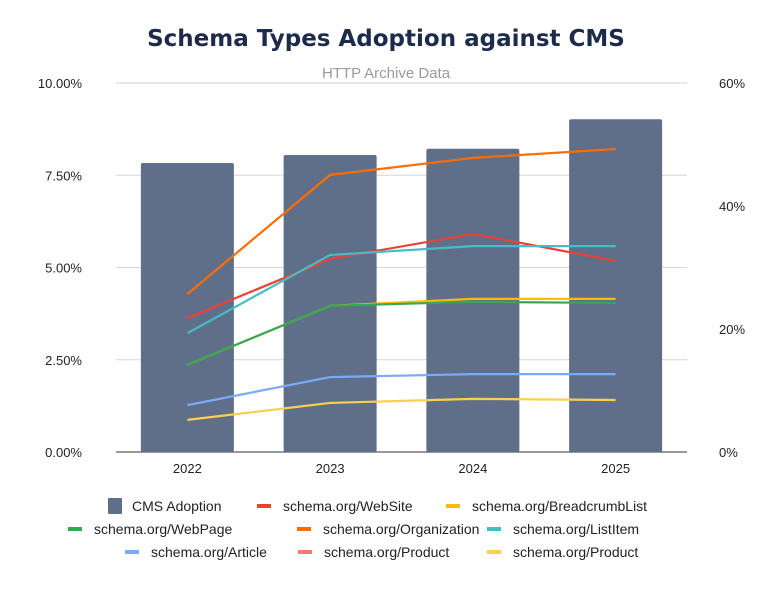 This screenshot has height=600, width=769. What do you see at coordinates (401, 529) in the screenshot?
I see `legend-label: schema.org/Organization` at bounding box center [401, 529].